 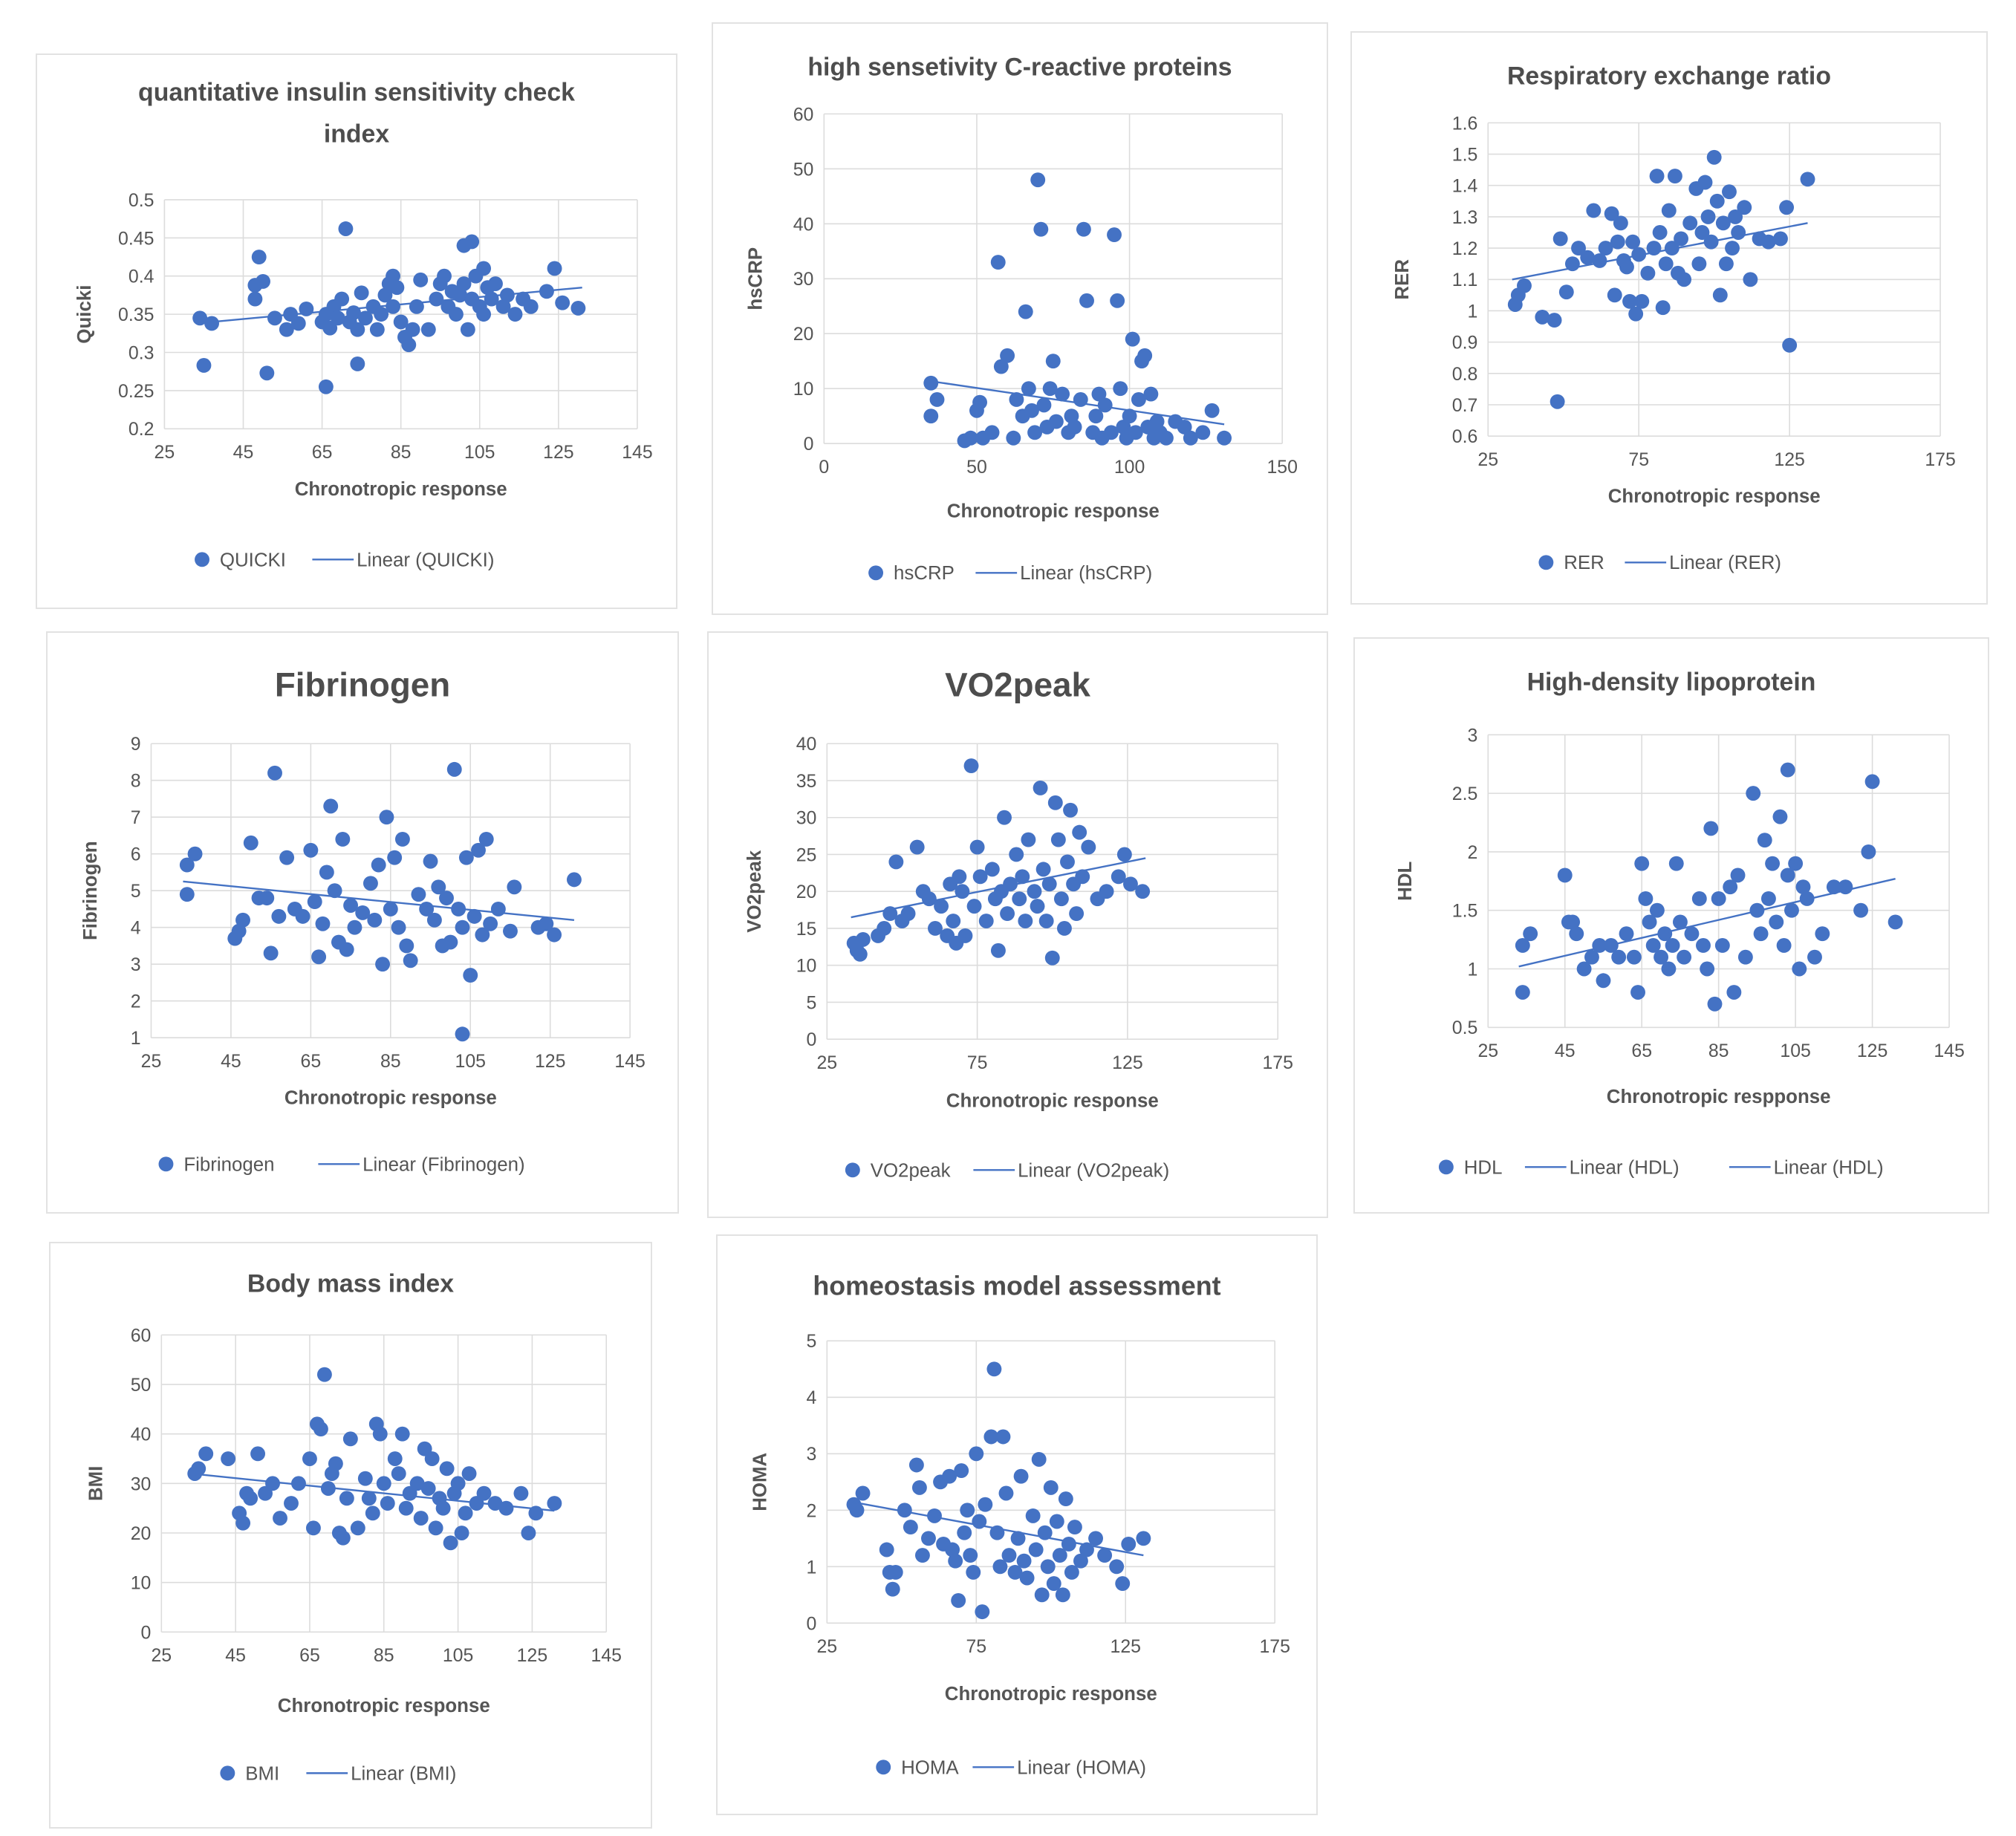 What do you see at coordinates (812, 1398) in the screenshot?
I see `y-tick-label: 4` at bounding box center [812, 1398].